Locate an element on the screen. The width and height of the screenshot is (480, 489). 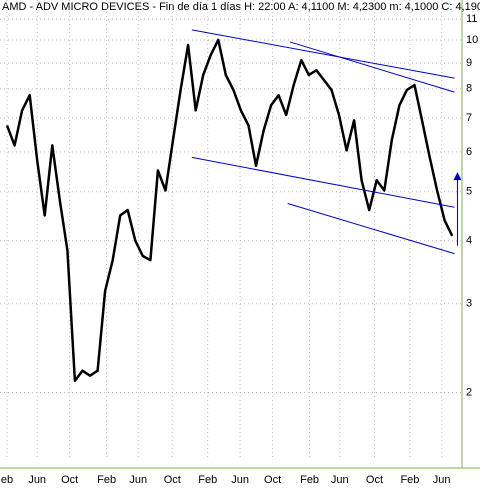
y-tick-label: 2 is located at coordinates (469, 392).